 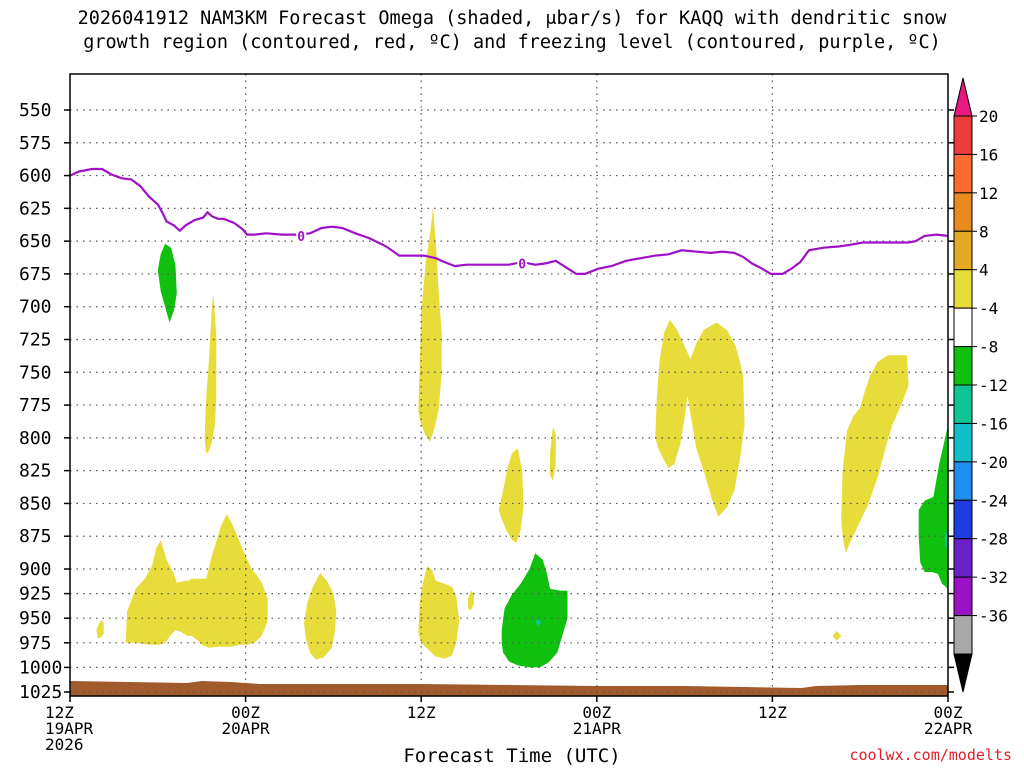 What do you see at coordinates (993, 539) in the screenshot?
I see `colorbar-label: -28` at bounding box center [993, 539].